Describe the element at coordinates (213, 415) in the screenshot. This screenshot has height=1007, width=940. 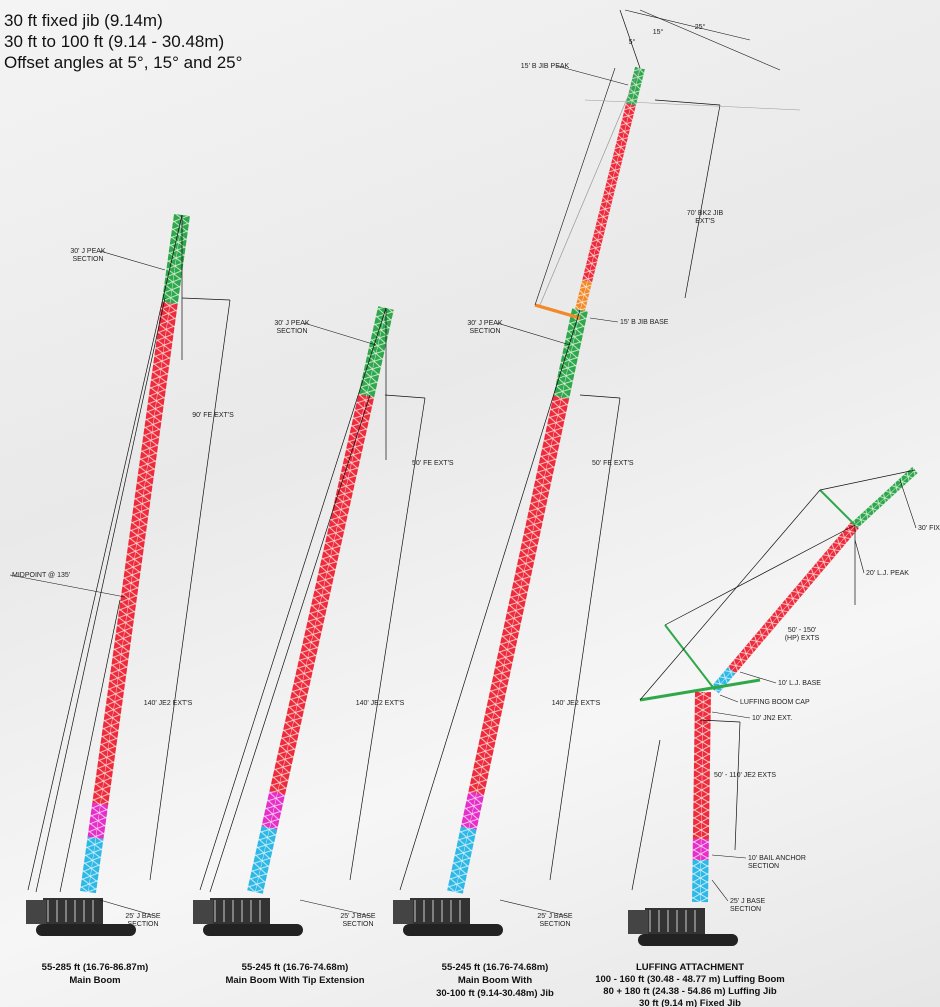
I see `callout: 90' FE EXT'S` at that location.